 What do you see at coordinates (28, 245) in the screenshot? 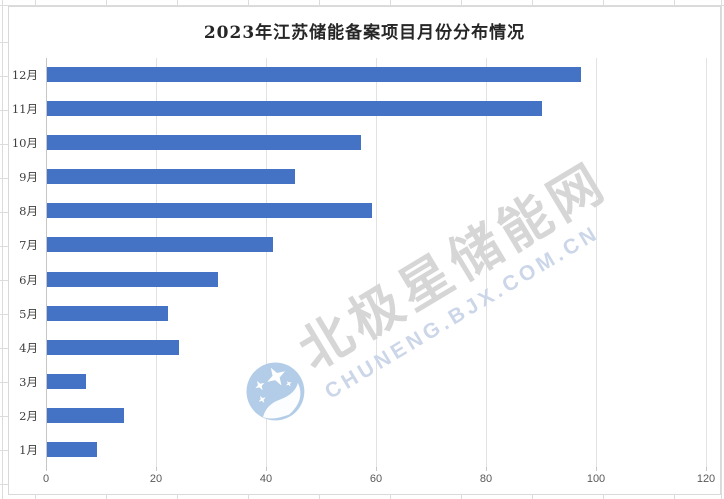
I see `category-label: 7月` at bounding box center [28, 245].